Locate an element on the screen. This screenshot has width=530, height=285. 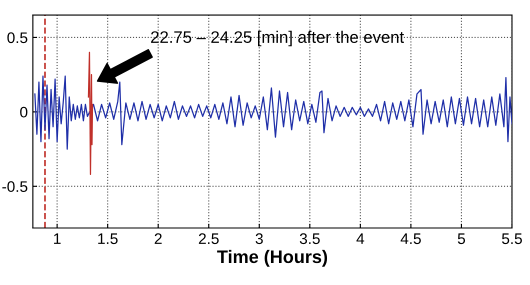
x-tick-label: 3.5 is located at coordinates (310, 238).